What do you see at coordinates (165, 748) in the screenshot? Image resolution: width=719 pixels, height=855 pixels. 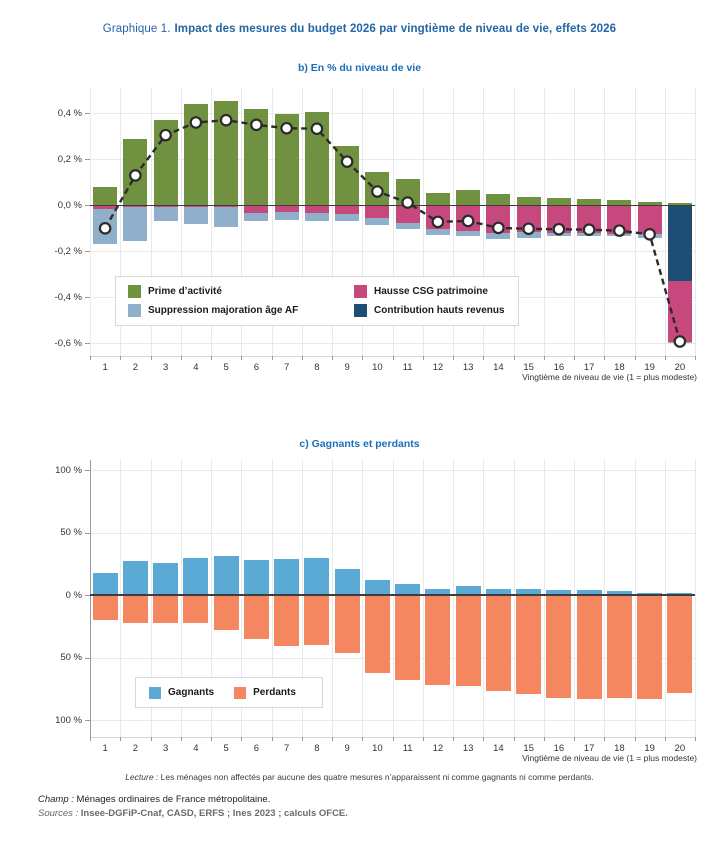 I see `x-tick-label: 3` at bounding box center [165, 748].